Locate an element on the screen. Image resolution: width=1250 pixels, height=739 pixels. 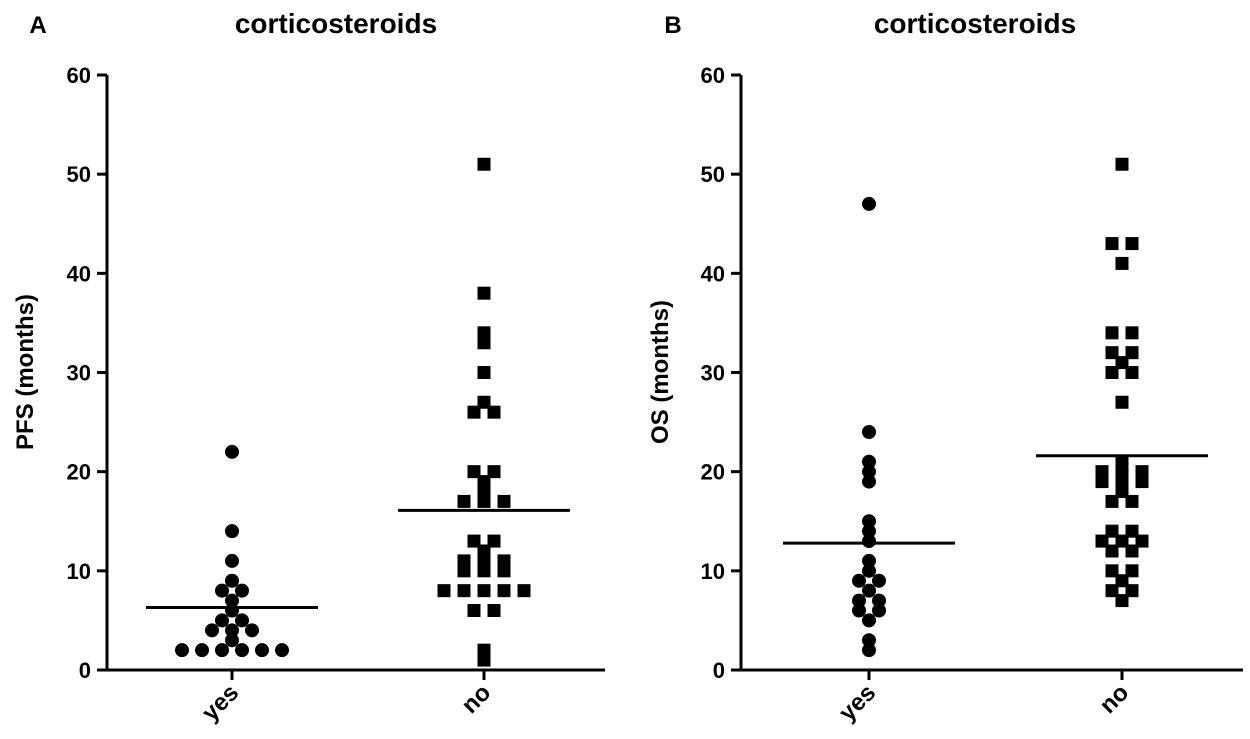
y-axis-label: PFS (months) is located at coordinates (25, 372).